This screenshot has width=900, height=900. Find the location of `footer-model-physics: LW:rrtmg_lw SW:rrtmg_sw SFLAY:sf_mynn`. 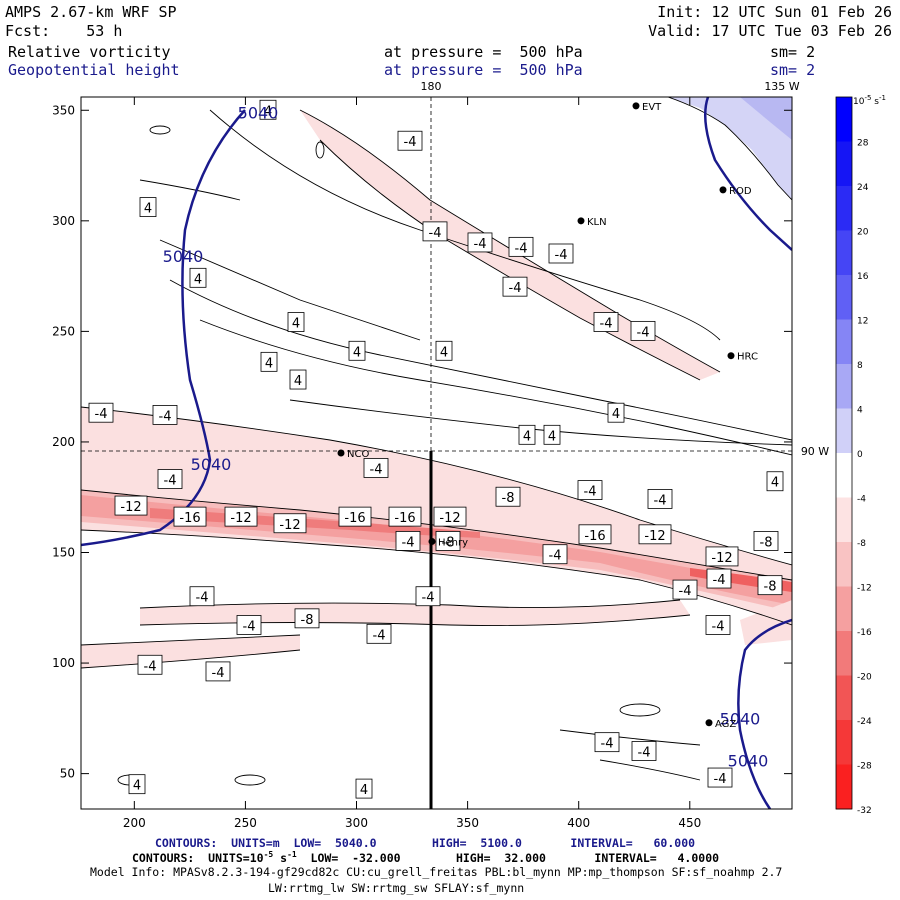

footer-model-physics: LW:rrtmg_lw SW:rrtmg_sw SFLAY:sf_mynn is located at coordinates (396, 888).